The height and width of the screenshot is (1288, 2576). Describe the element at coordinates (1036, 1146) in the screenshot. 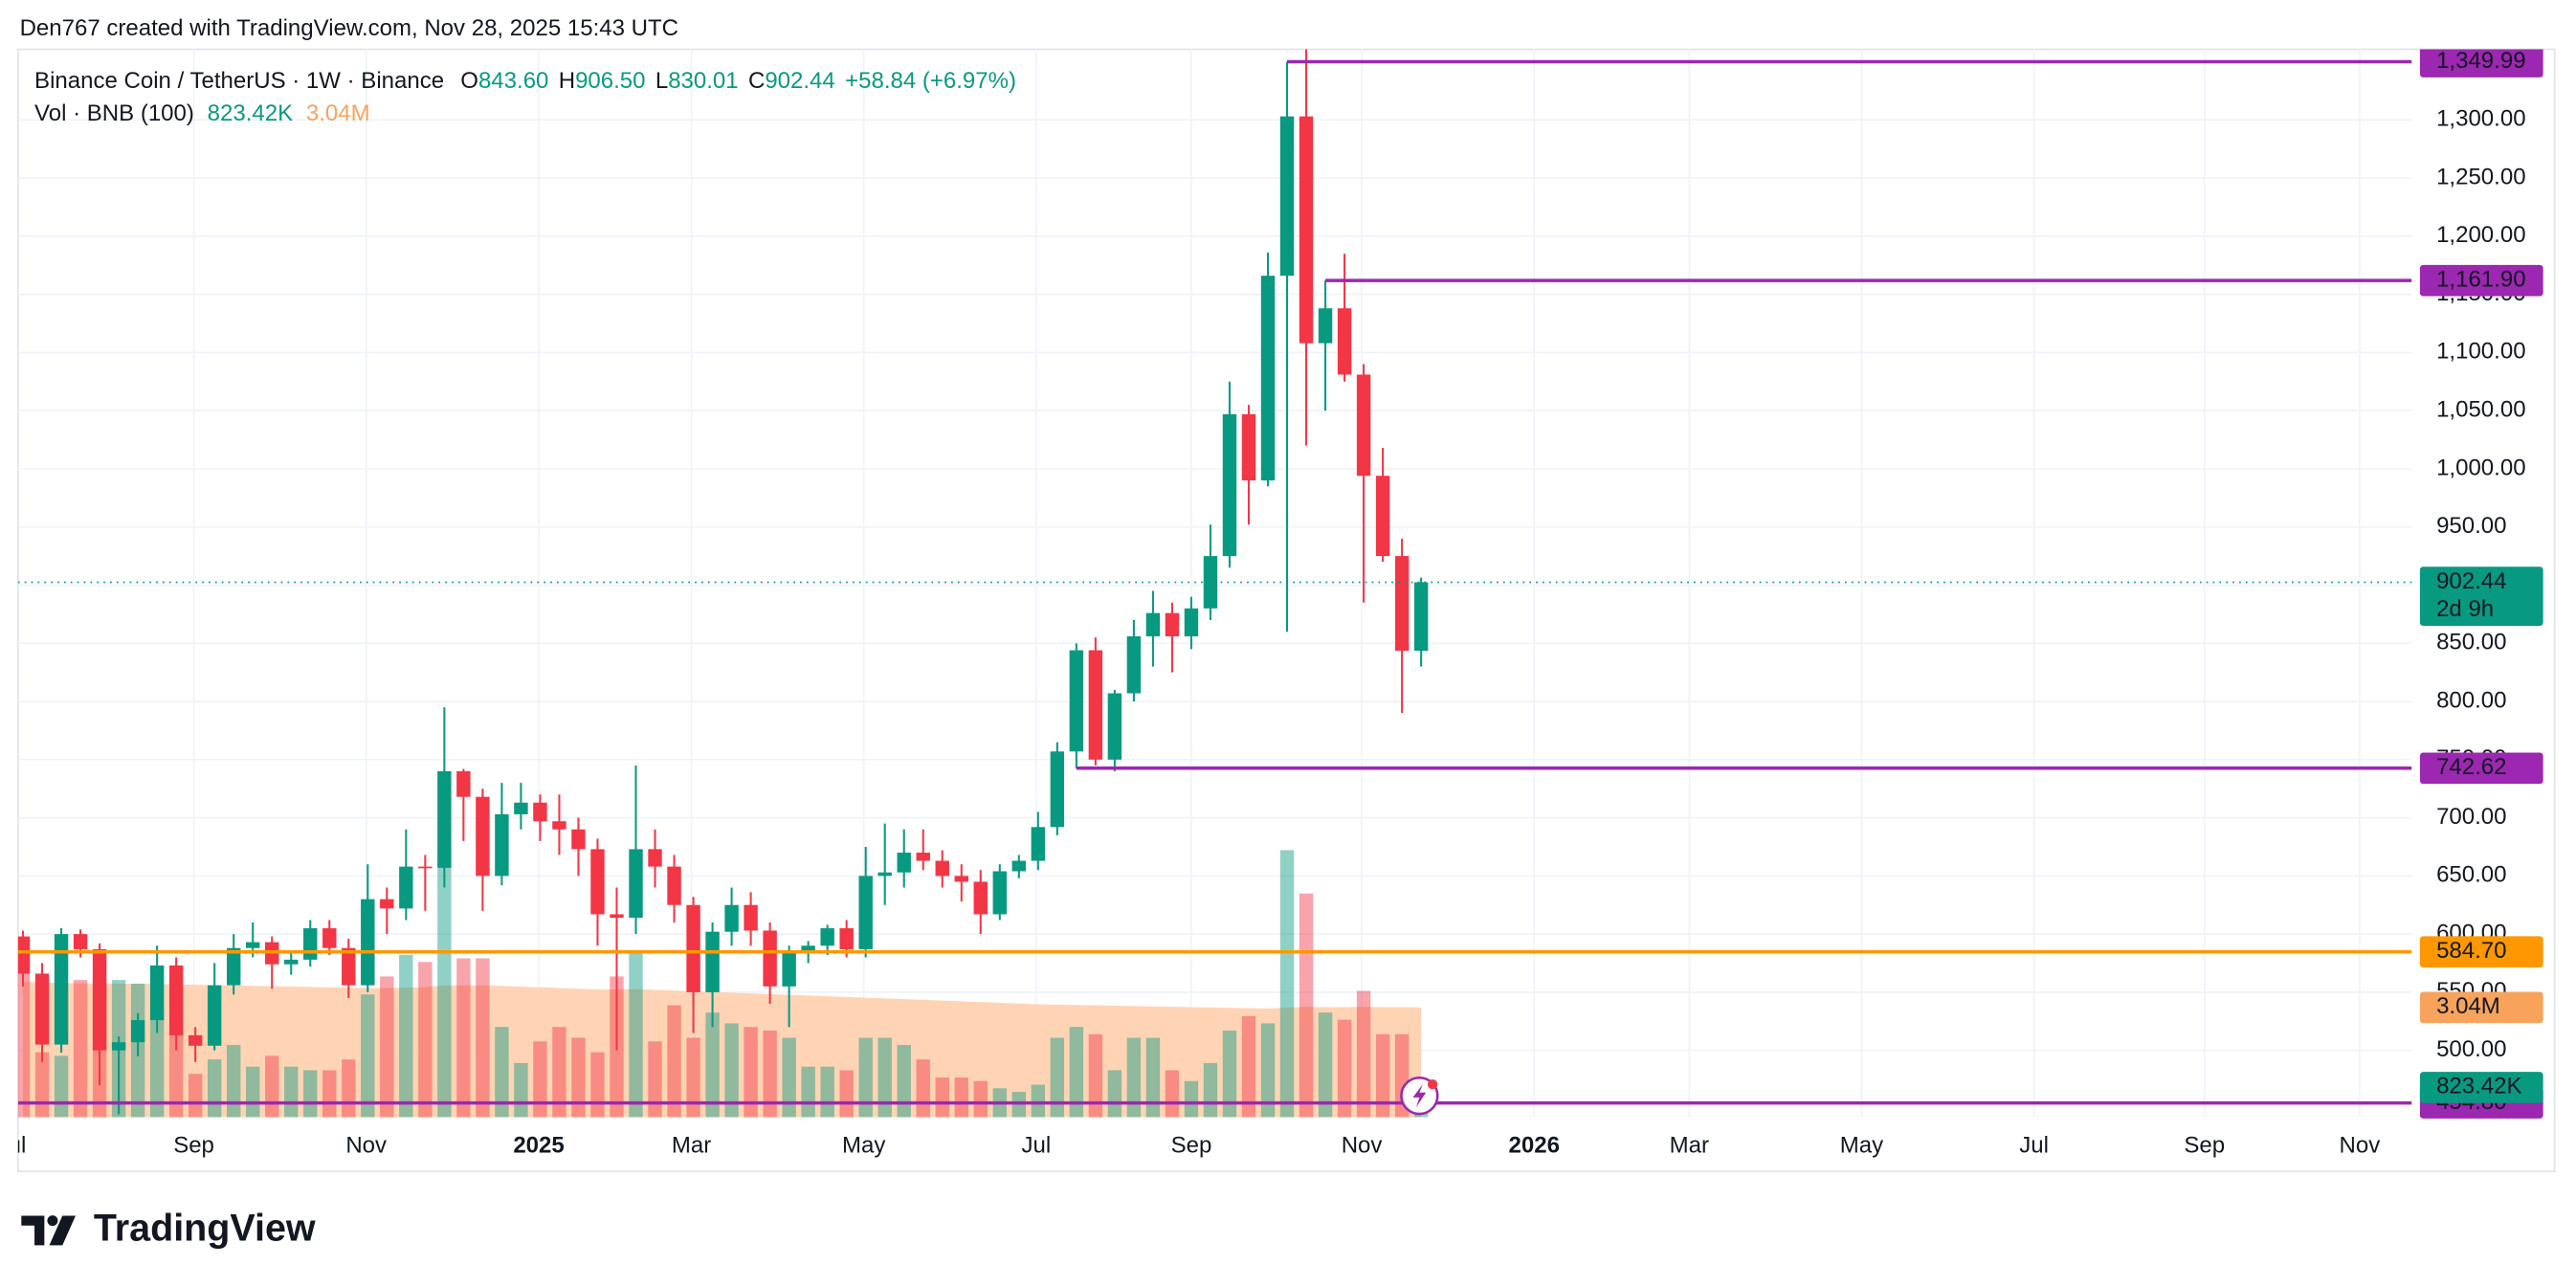

I see `x-tick-label: Jul` at that location.